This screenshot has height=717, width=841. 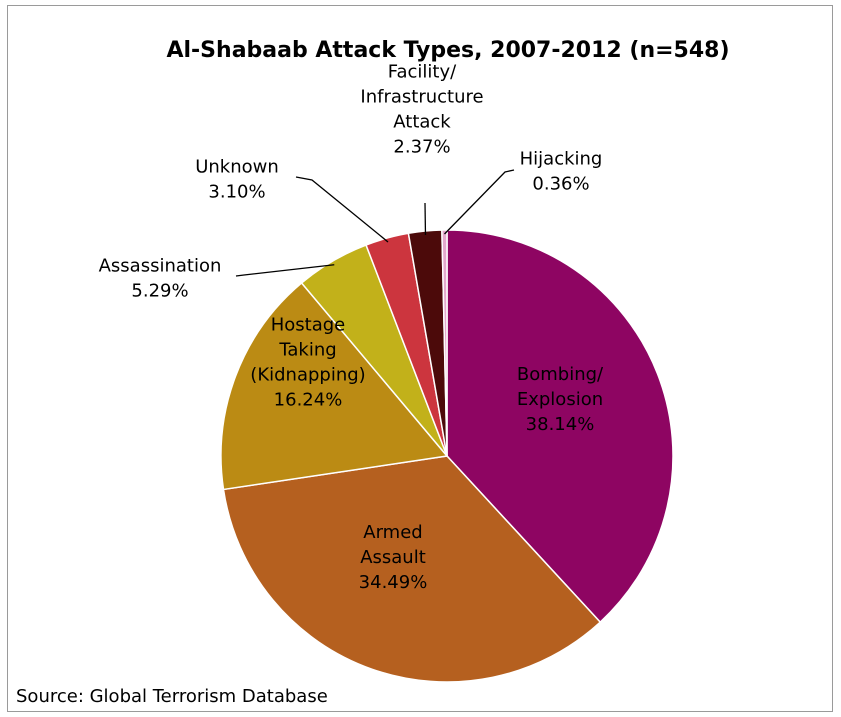 I want to click on slice-category-label: Assassination, so click(x=160, y=266).